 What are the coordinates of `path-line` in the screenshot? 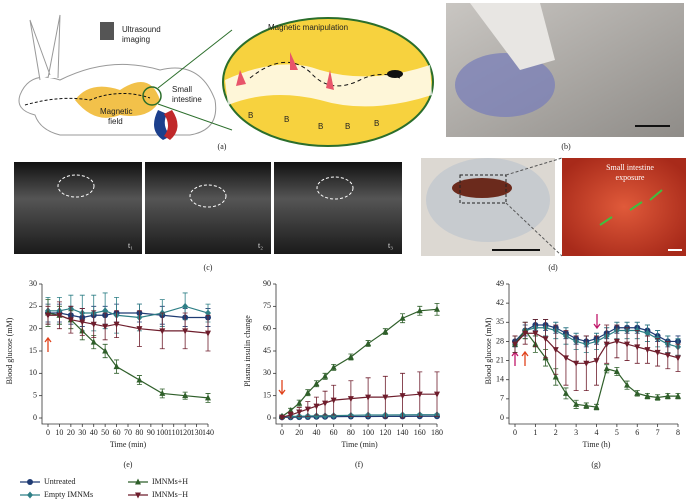 It's located at (87, 99).